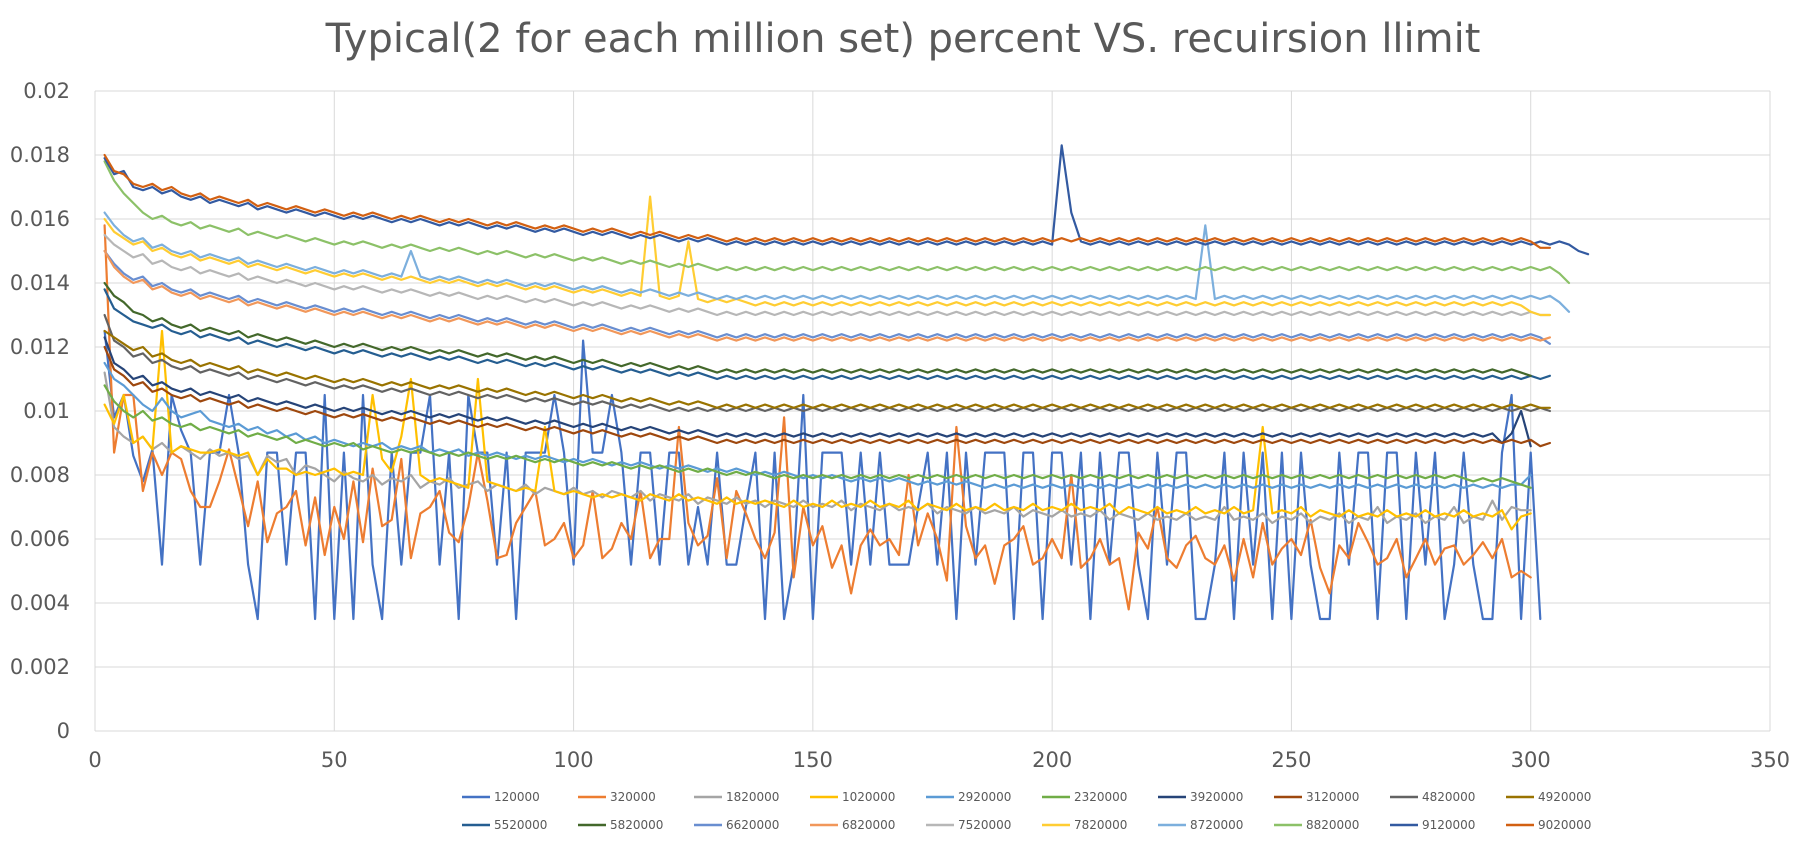  What do you see at coordinates (1332, 797) in the screenshot?
I see `legend-label: 3120000` at bounding box center [1332, 797].